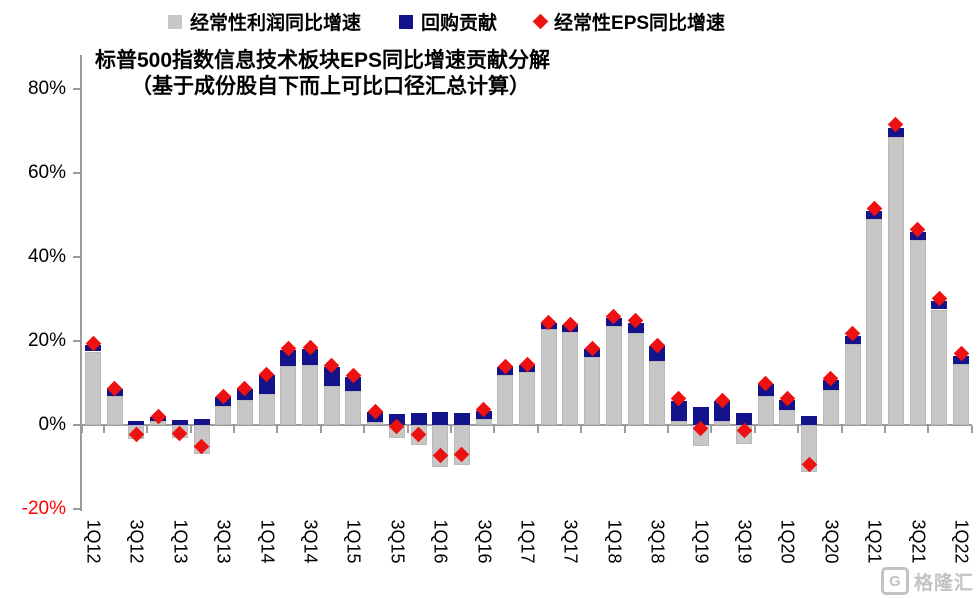  What do you see at coordinates (961, 394) in the screenshot?
I see `bar-profit-1Q22` at bounding box center [961, 394].